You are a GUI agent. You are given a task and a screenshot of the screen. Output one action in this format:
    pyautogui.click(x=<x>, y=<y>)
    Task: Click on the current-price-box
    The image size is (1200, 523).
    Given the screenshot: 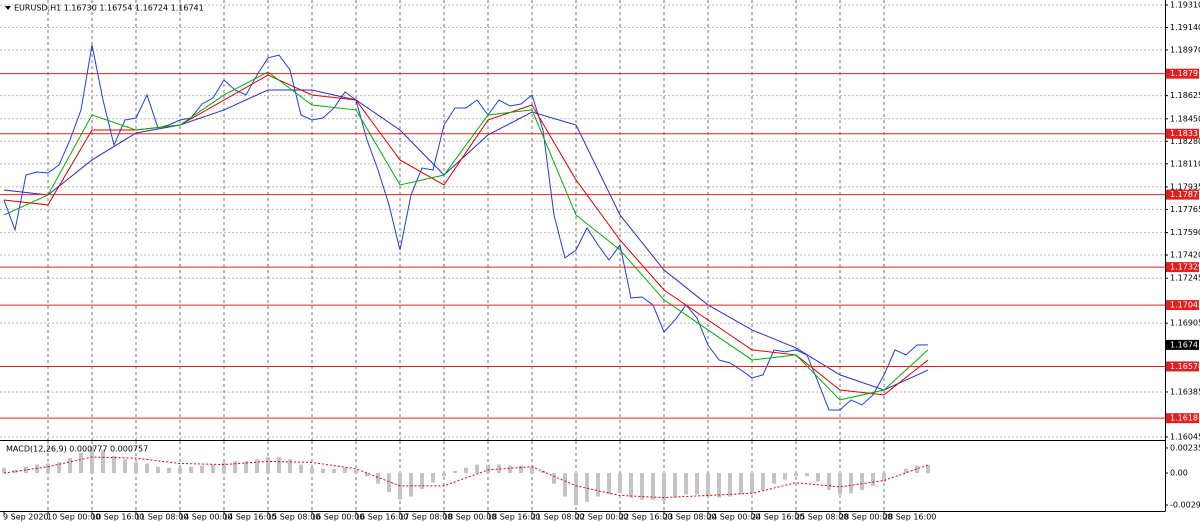 What is the action you would take?
    pyautogui.click(x=1182, y=344)
    